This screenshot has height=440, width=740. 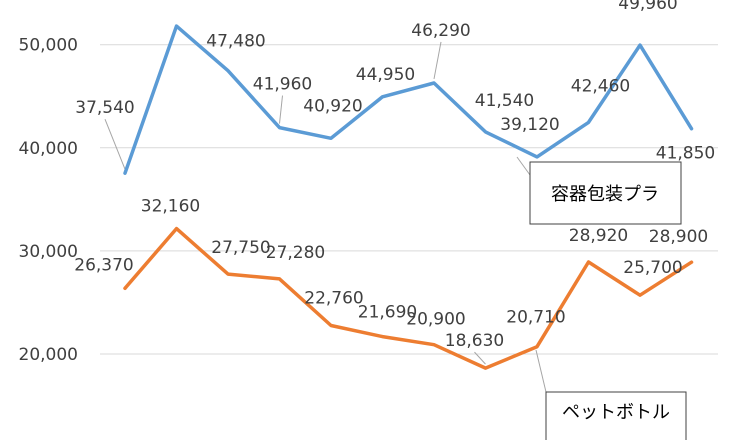 I want to click on y-tick-label: 20,000, so click(x=48, y=355).